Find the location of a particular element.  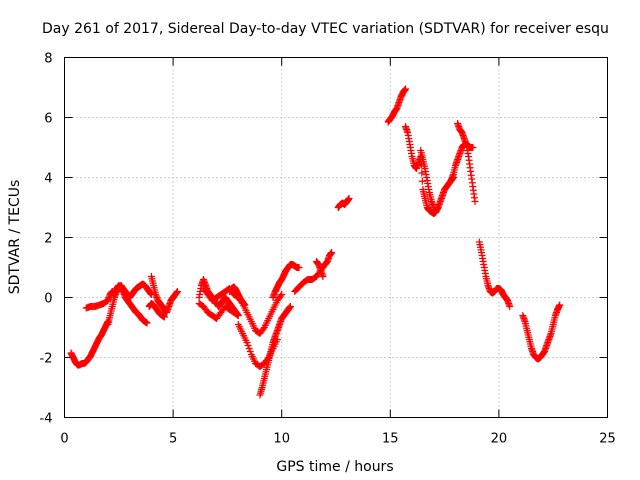

x-tick-label: 5 is located at coordinates (173, 439).